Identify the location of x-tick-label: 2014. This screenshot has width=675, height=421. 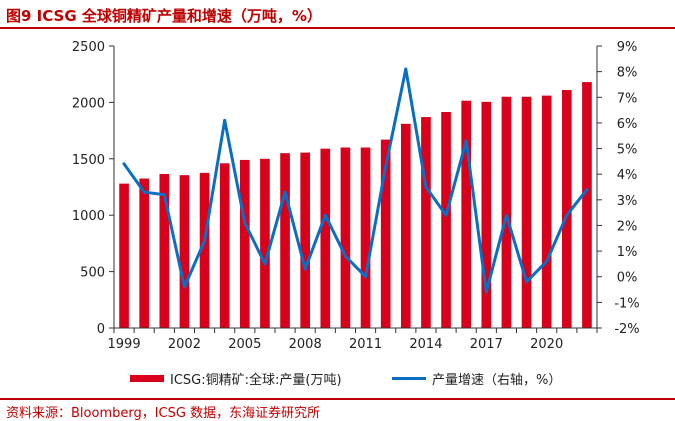
(425, 344).